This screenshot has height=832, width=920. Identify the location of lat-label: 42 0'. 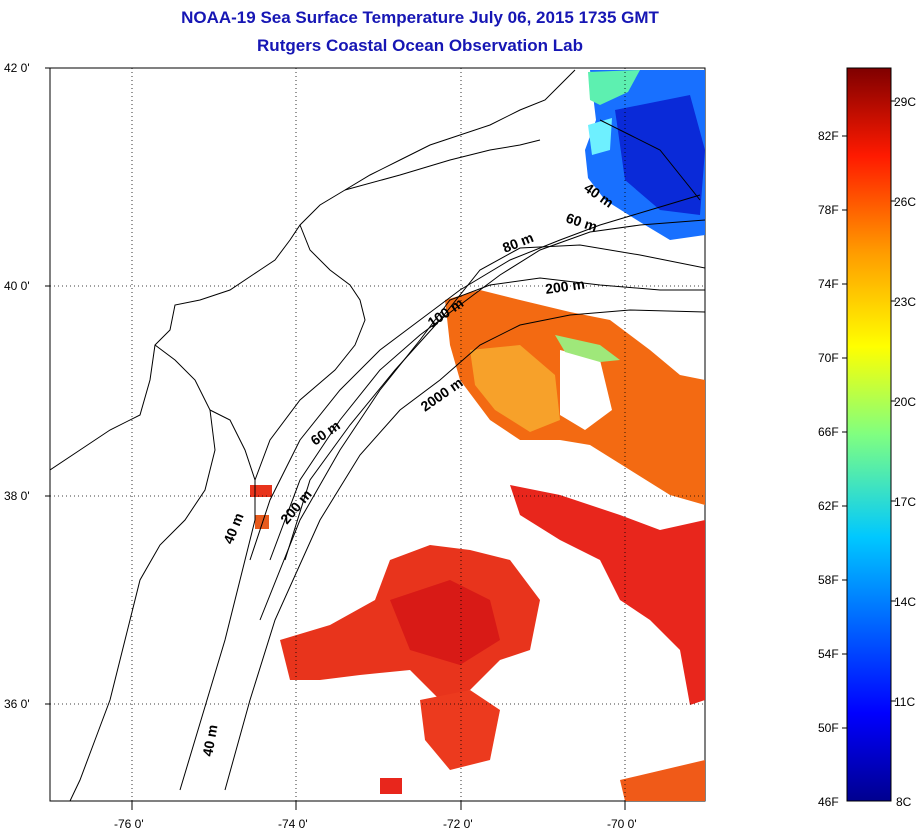
(17, 68).